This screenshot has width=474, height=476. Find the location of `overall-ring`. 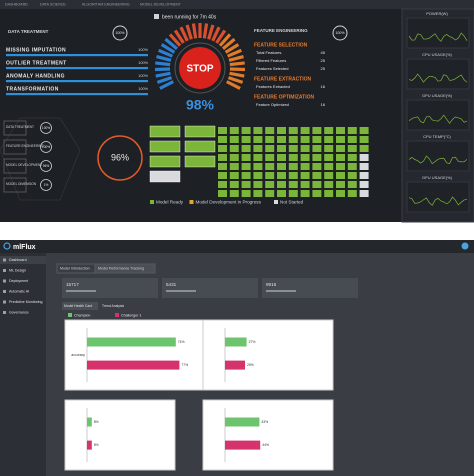

overall-ring is located at coordinates (120, 158).